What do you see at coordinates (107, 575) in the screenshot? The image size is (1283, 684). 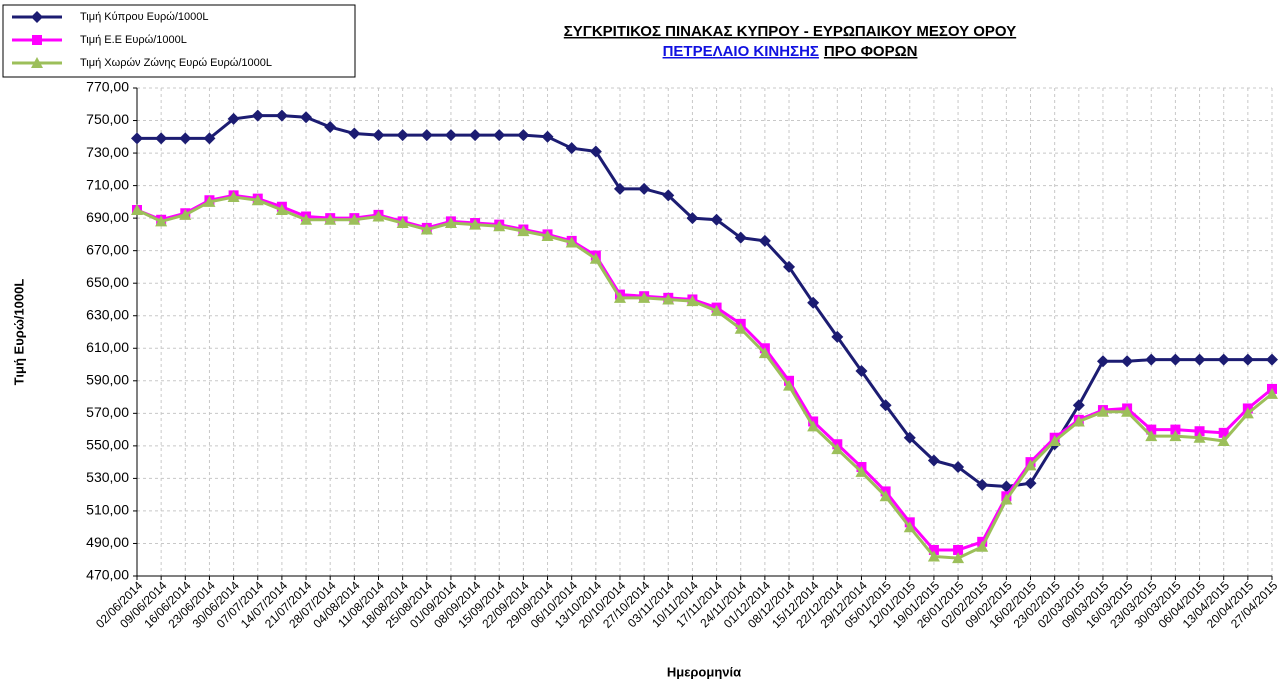 I see `y-tick-label: 470,00` at bounding box center [107, 575].